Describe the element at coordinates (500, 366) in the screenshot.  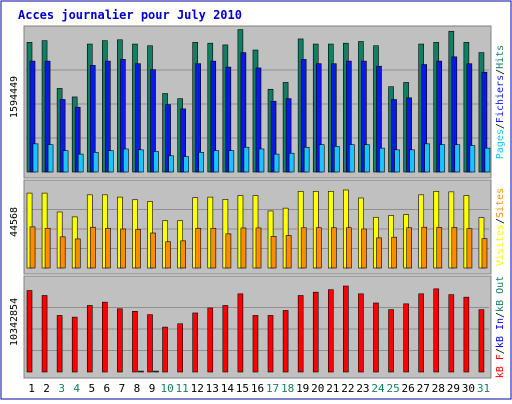
I see `legend-entry: kB F` at that location.